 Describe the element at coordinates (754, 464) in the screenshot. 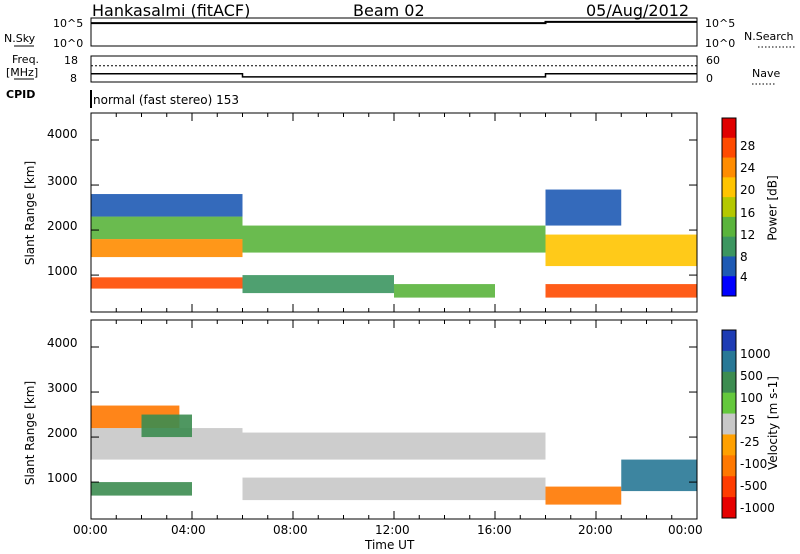

I see `vel-cbar-tick-m100: -100` at that location.